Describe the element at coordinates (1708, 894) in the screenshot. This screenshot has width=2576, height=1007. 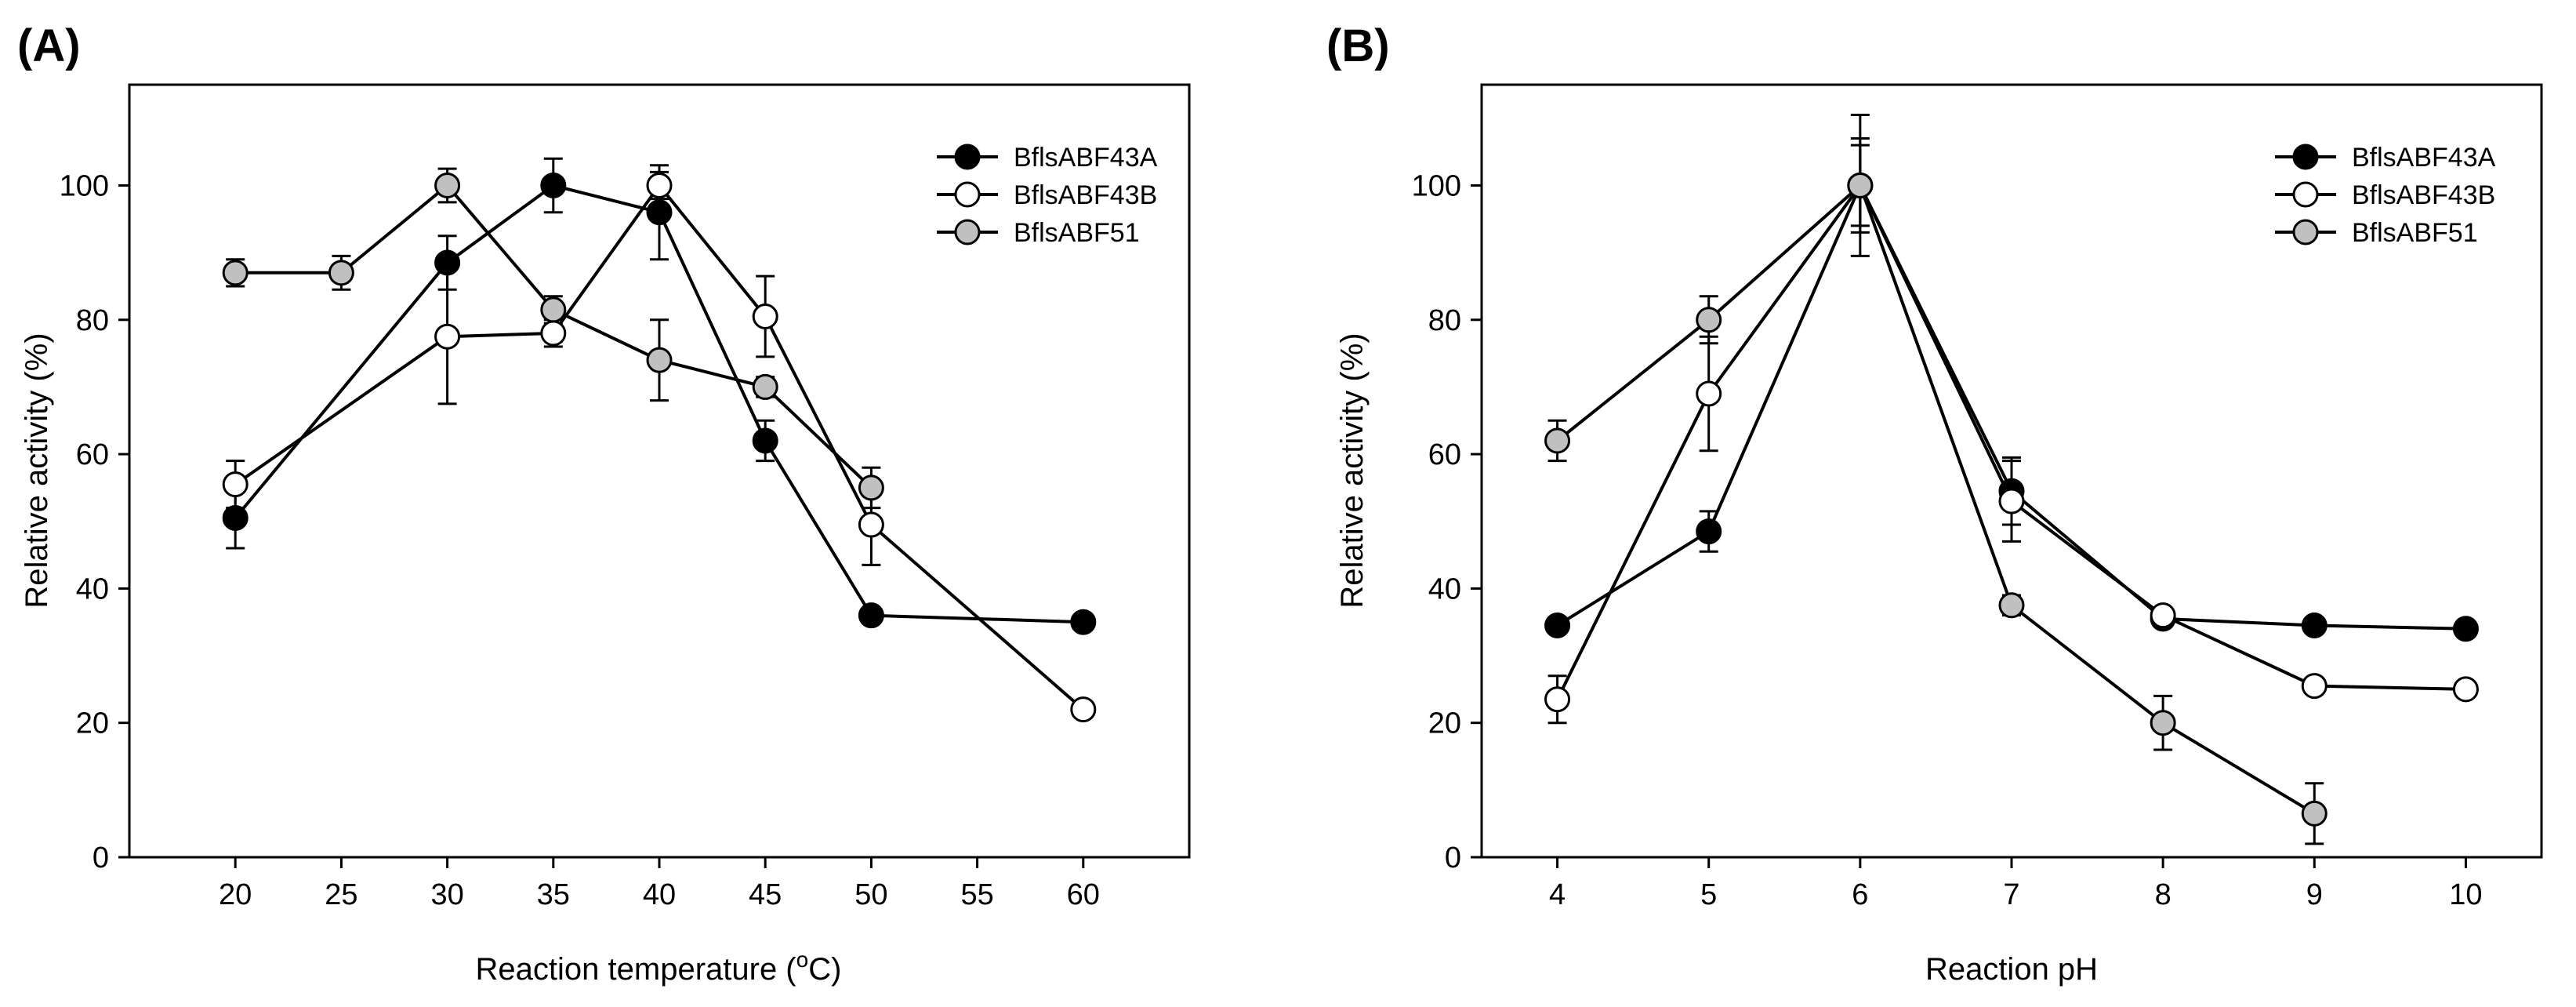
I see `x-tick-label: 5` at that location.